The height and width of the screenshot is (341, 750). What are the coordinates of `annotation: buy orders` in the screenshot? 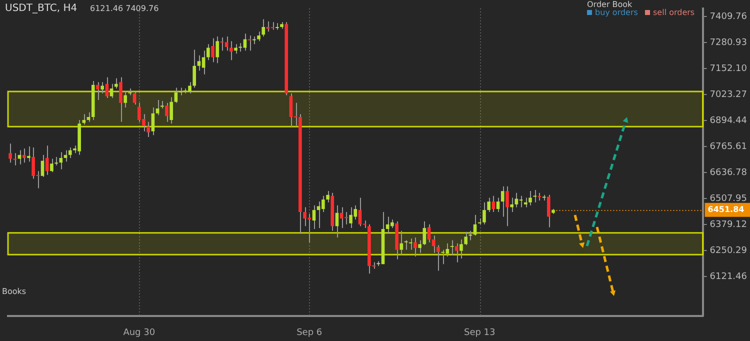 It's located at (616, 12).